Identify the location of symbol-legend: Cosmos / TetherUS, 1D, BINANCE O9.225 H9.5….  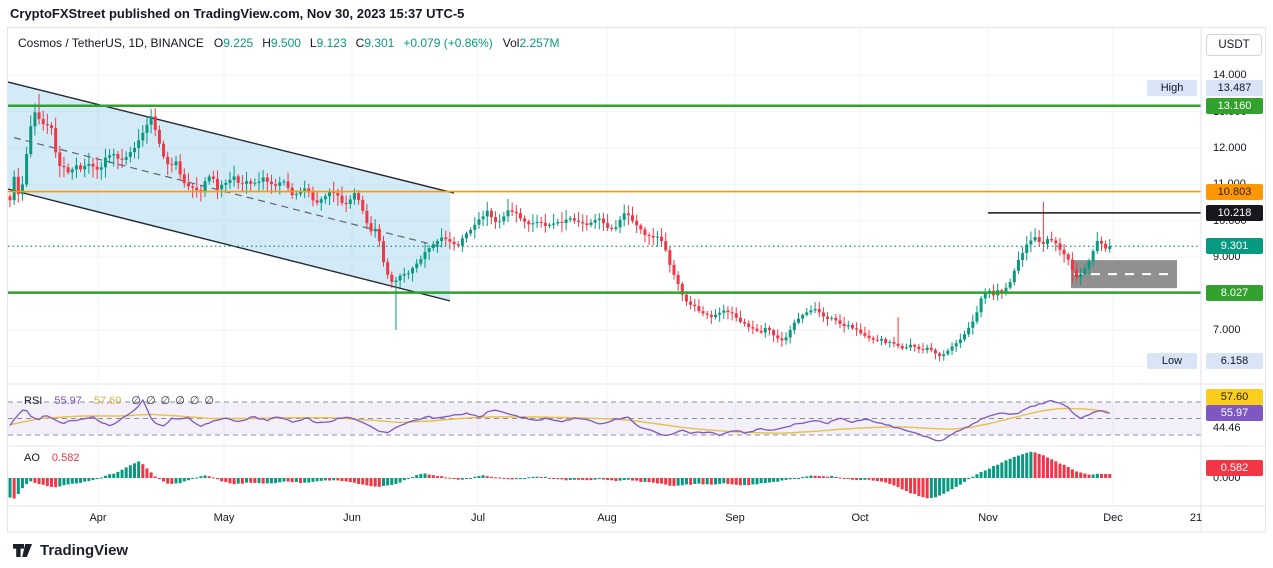
(288, 43).